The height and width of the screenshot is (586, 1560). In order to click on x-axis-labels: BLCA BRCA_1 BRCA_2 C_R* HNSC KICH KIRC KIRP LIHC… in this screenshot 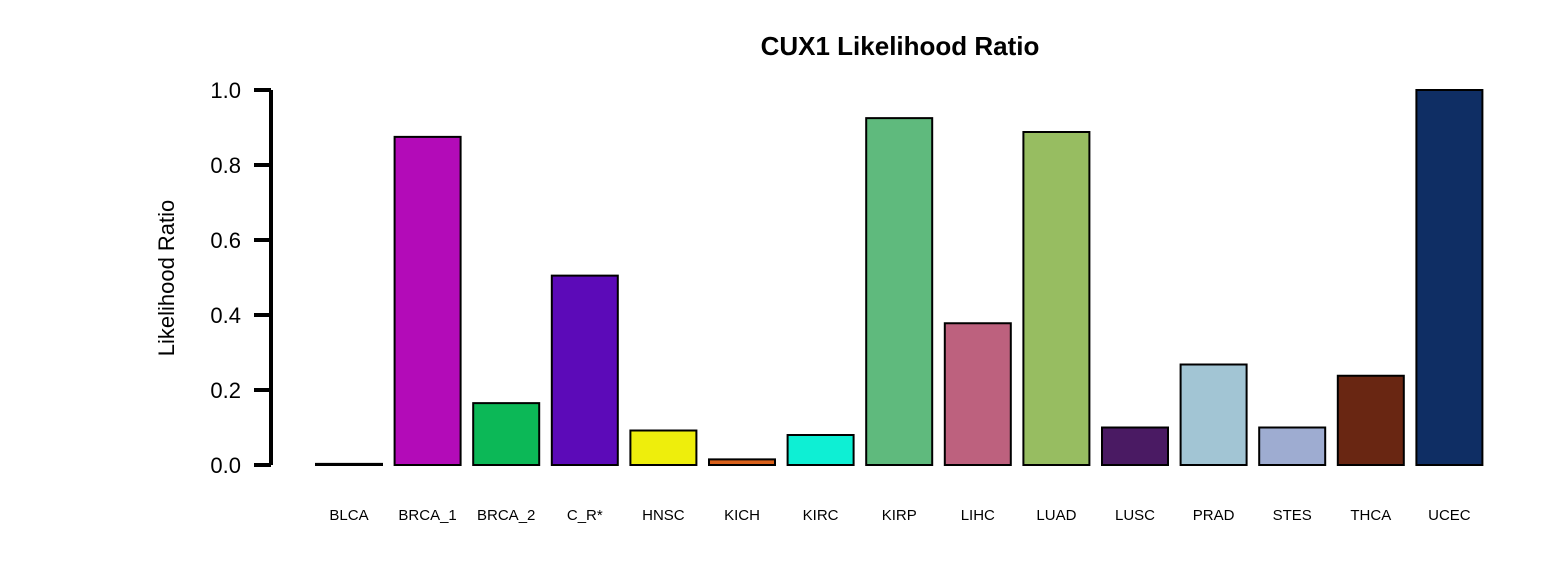, I will do `click(899, 515)`.